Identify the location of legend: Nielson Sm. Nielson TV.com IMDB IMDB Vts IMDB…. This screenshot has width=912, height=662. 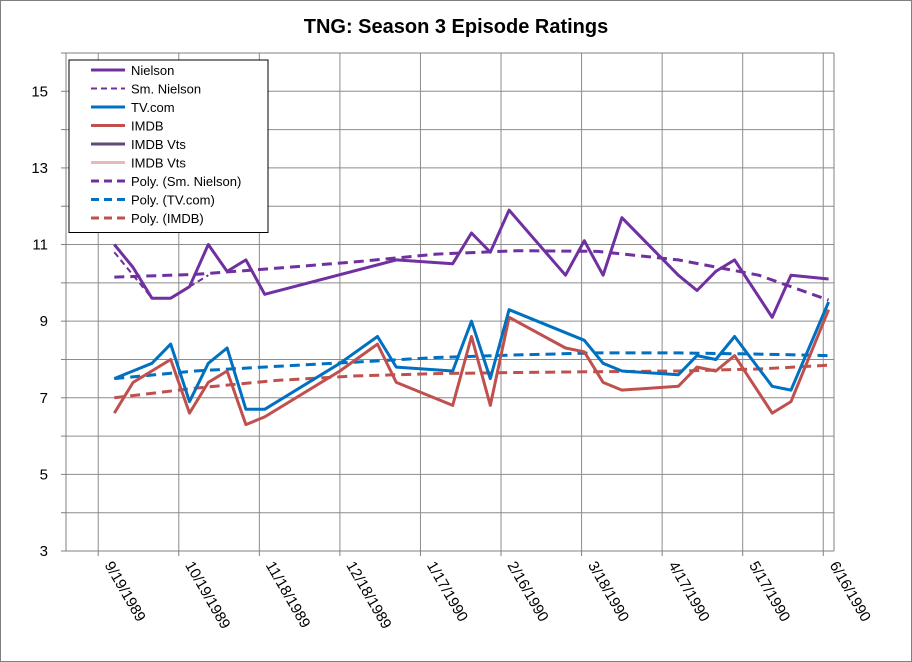
(168, 146).